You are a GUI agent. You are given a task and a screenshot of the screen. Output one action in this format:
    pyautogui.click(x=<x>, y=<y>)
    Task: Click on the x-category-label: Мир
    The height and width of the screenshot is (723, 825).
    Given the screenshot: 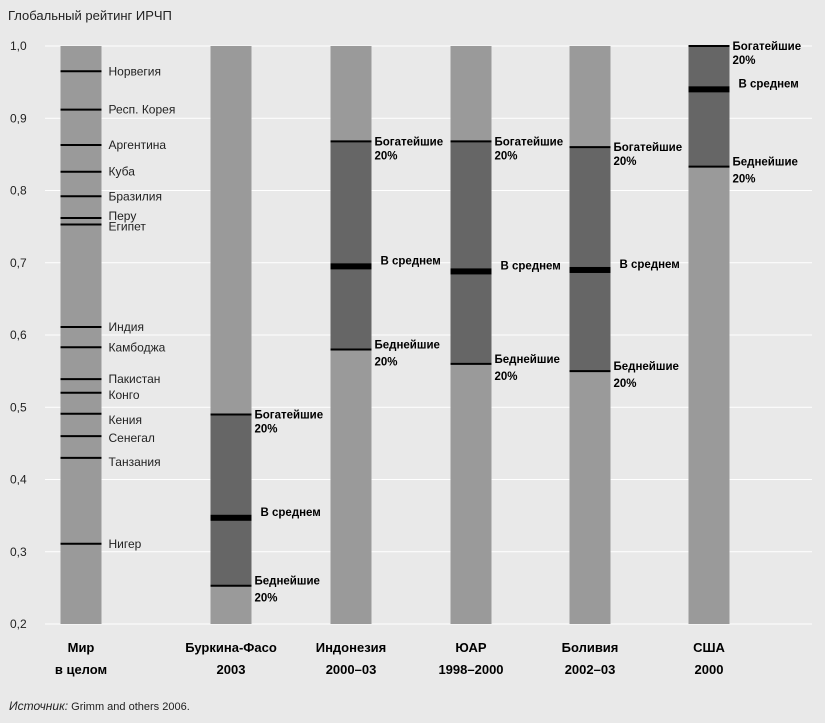 What is the action you would take?
    pyautogui.click(x=81, y=647)
    